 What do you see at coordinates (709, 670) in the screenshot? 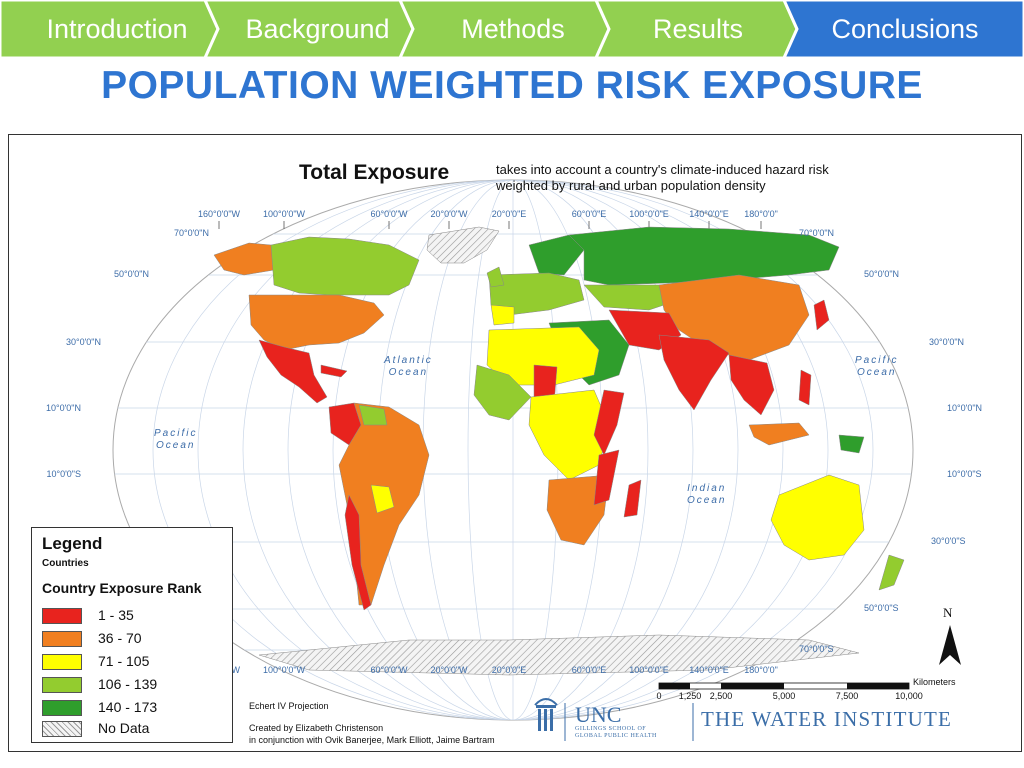
I see `longitude-label-bottom-7: 140°0'0"E` at bounding box center [709, 670].